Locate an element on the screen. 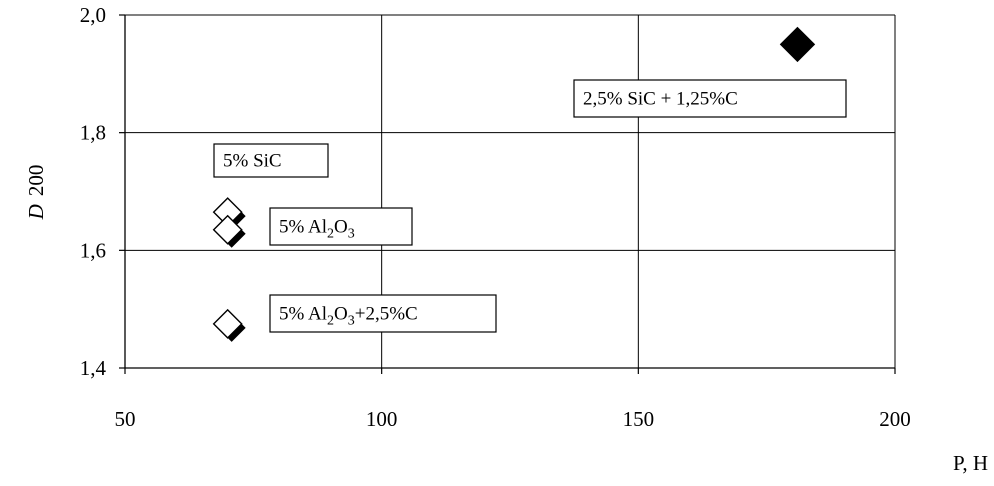 The image size is (994, 486). y-axis-label: D 200 is located at coordinates (36, 193).